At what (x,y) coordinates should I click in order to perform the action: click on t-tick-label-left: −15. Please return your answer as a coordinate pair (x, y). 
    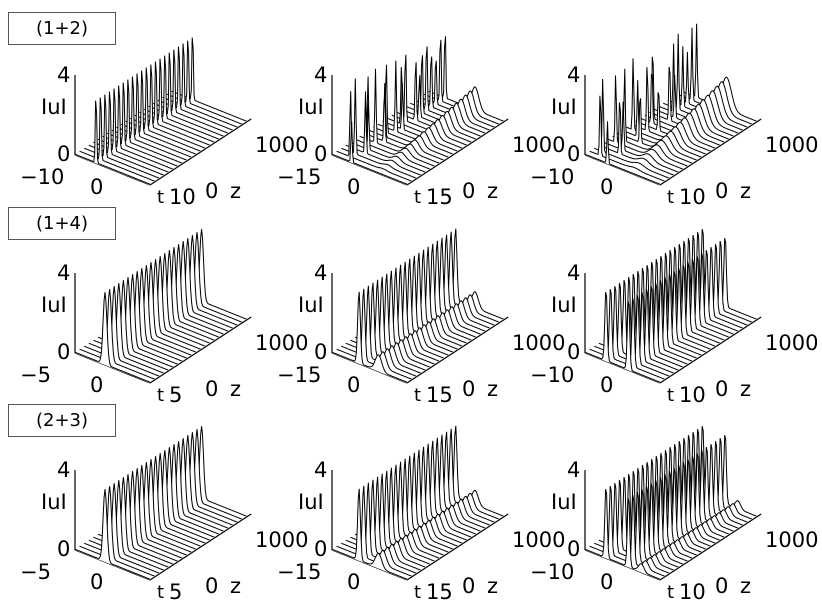
    Looking at the image, I should click on (299, 375).